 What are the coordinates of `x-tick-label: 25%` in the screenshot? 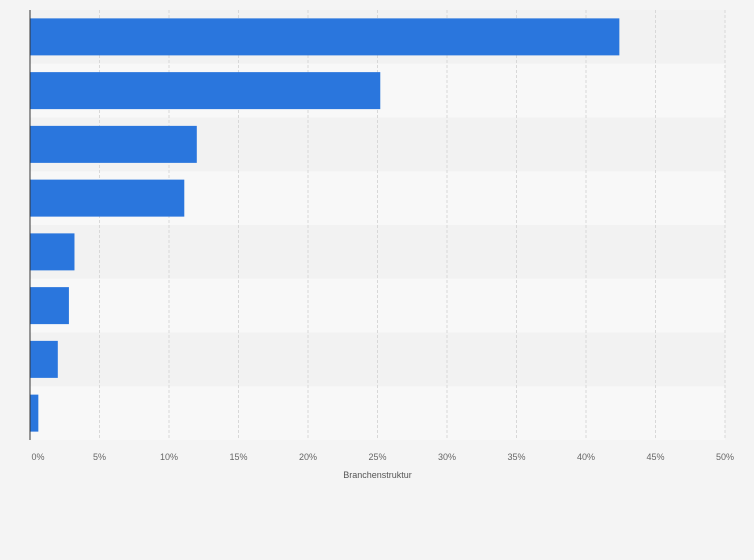 It's located at (377, 457).